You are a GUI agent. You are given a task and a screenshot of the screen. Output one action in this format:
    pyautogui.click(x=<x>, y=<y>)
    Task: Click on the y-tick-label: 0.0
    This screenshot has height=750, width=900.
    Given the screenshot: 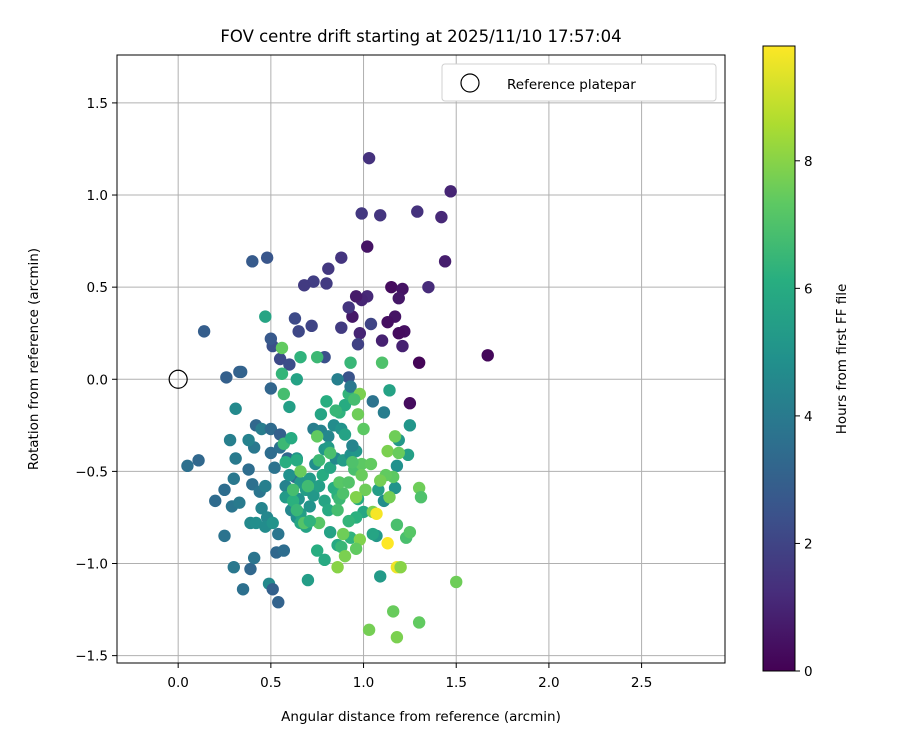 What is the action you would take?
    pyautogui.click(x=97, y=380)
    